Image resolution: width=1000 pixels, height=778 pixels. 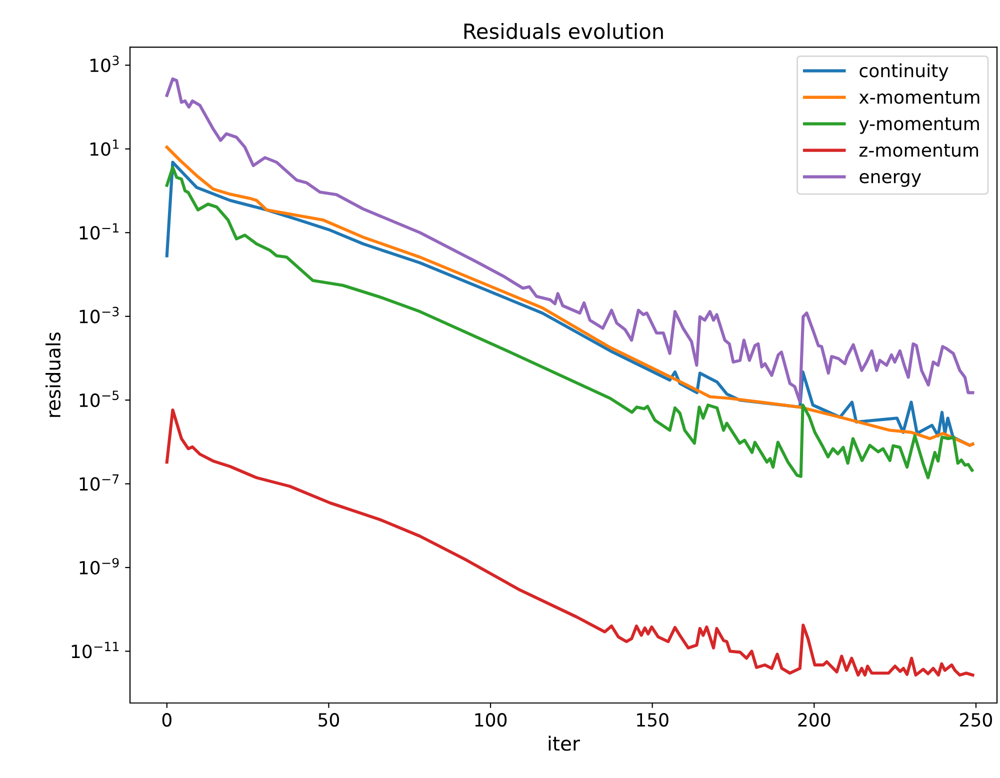 What do you see at coordinates (563, 31) in the screenshot?
I see `chart-title: Residuals evolution` at bounding box center [563, 31].